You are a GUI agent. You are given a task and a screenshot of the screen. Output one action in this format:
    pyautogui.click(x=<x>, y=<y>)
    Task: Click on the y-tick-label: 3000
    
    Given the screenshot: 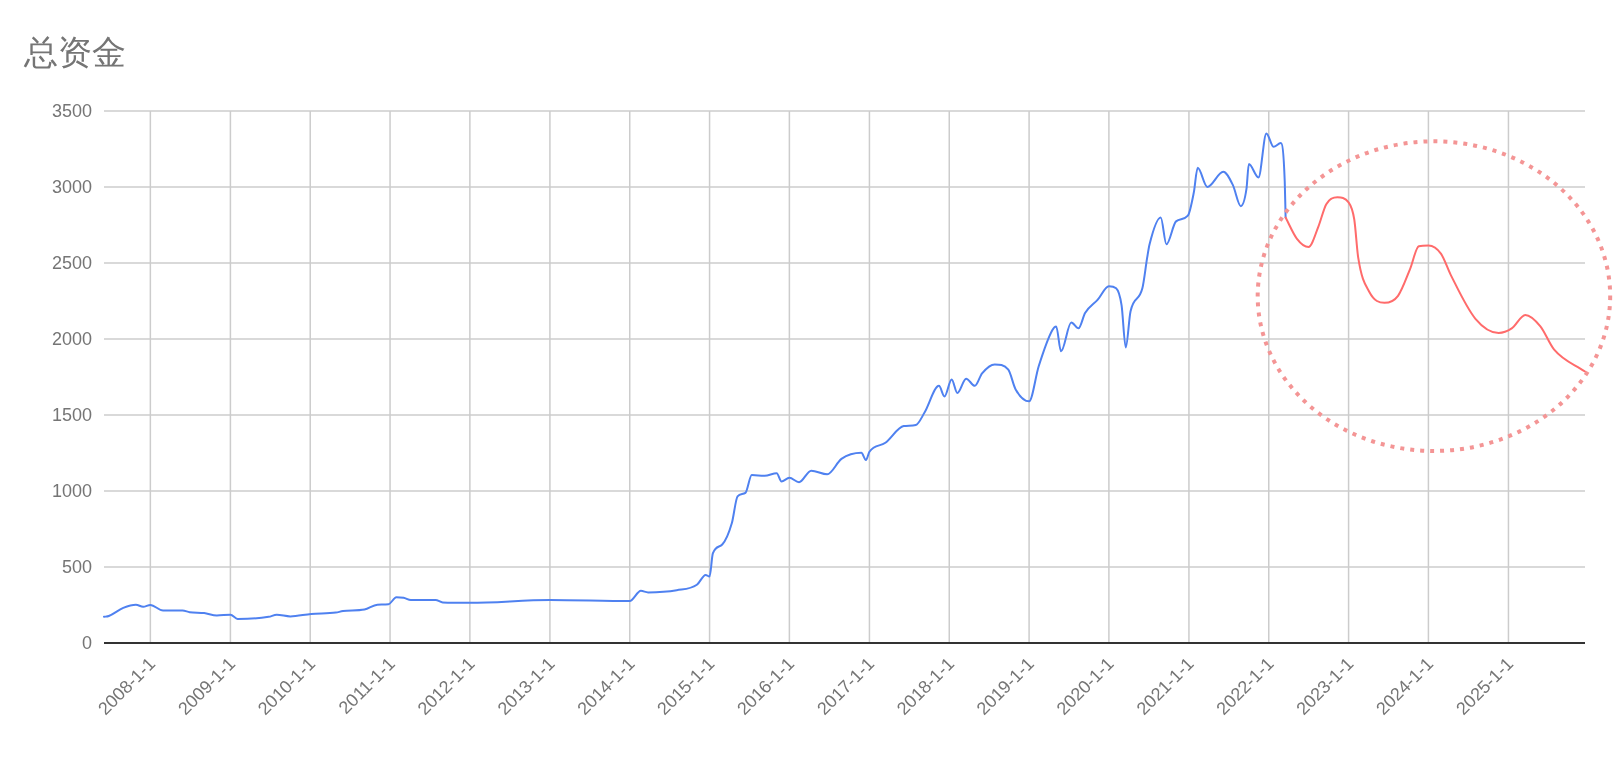 What is the action you would take?
    pyautogui.click(x=71, y=187)
    